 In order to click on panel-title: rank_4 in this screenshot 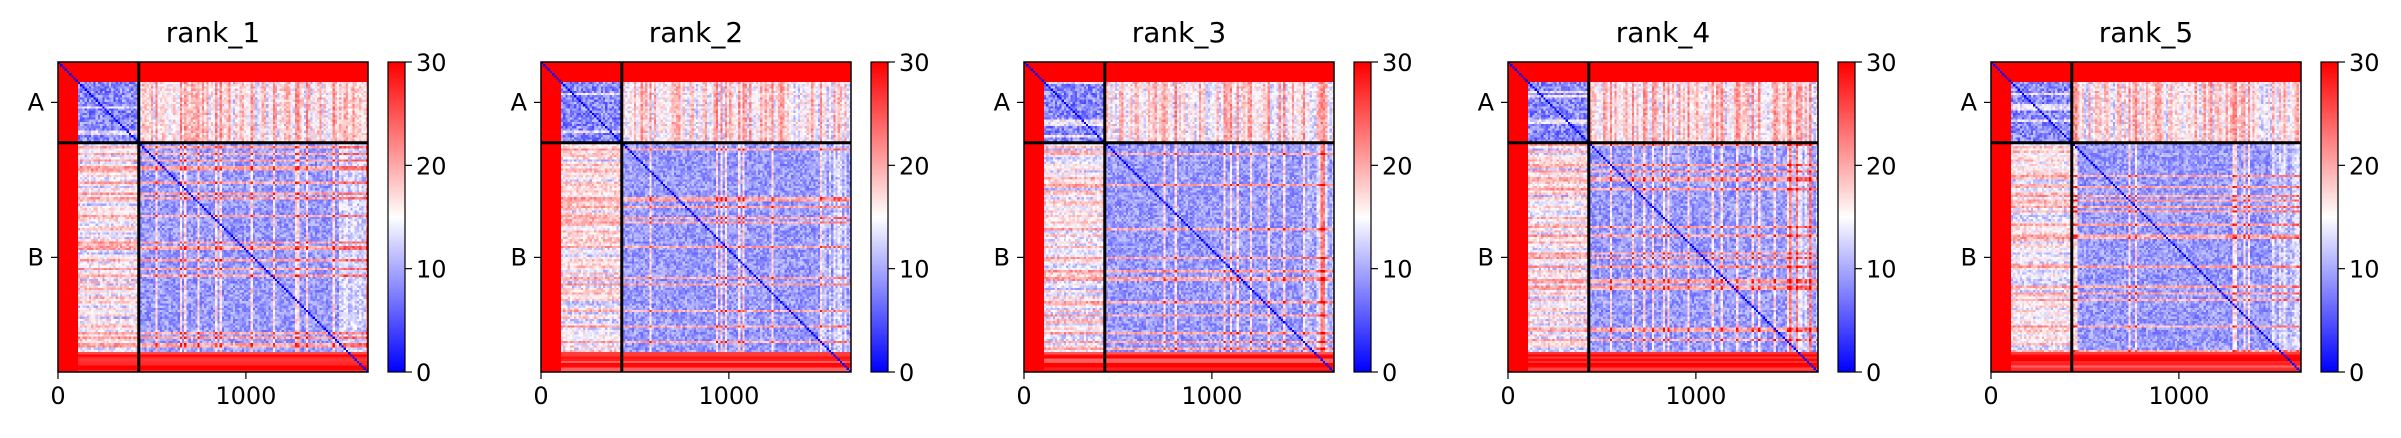, I will do `click(1663, 32)`.